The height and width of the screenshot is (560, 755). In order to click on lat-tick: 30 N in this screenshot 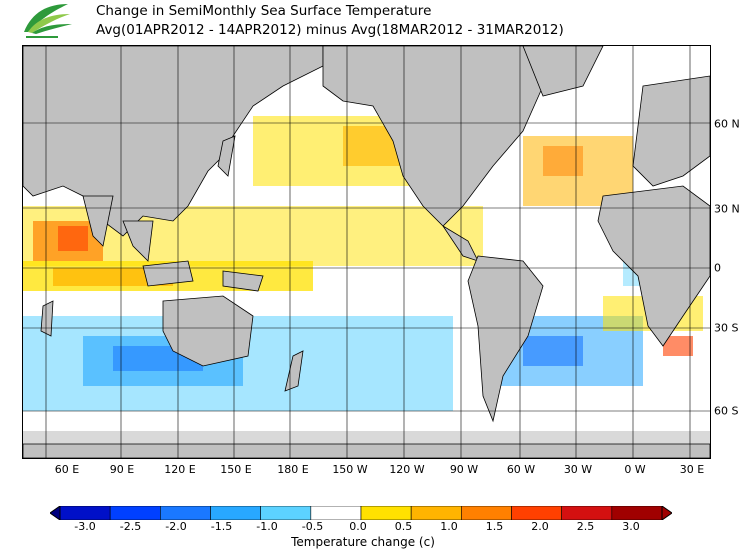, I will do `click(727, 209)`.